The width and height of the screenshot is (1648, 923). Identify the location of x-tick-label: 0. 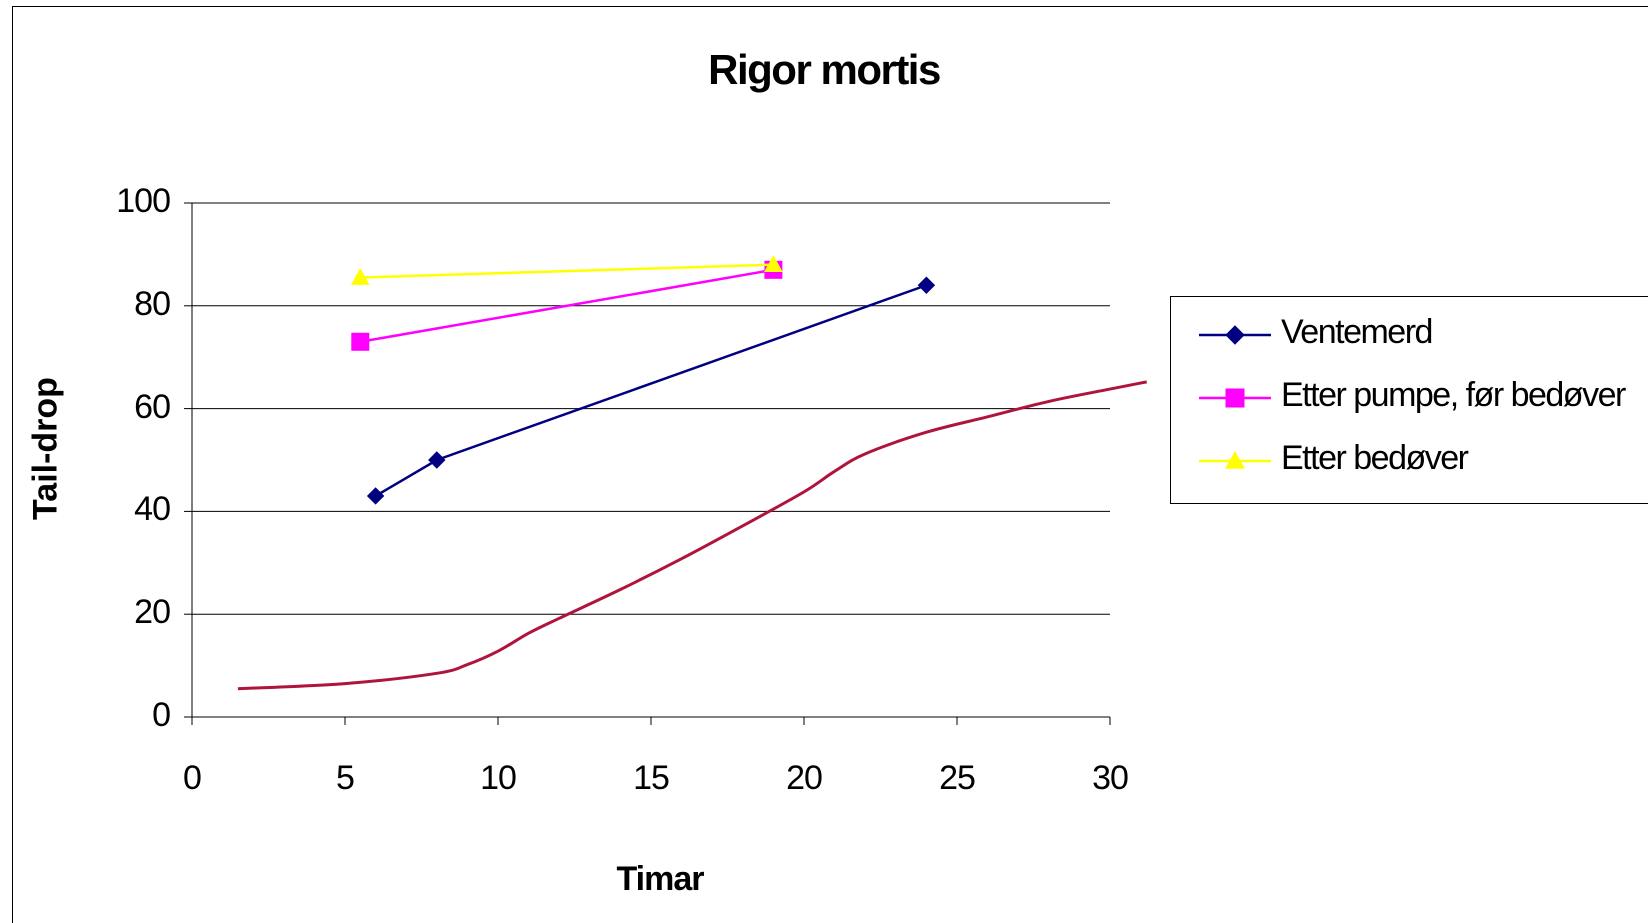
(192, 778).